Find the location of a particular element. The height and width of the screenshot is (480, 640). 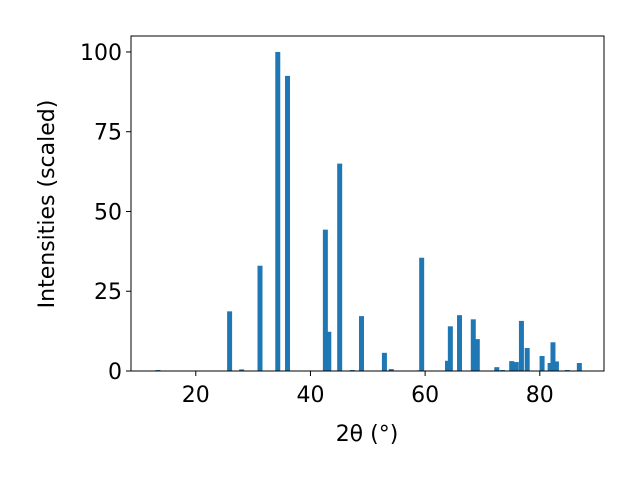

y-tick-label: 25 is located at coordinates (108, 292).